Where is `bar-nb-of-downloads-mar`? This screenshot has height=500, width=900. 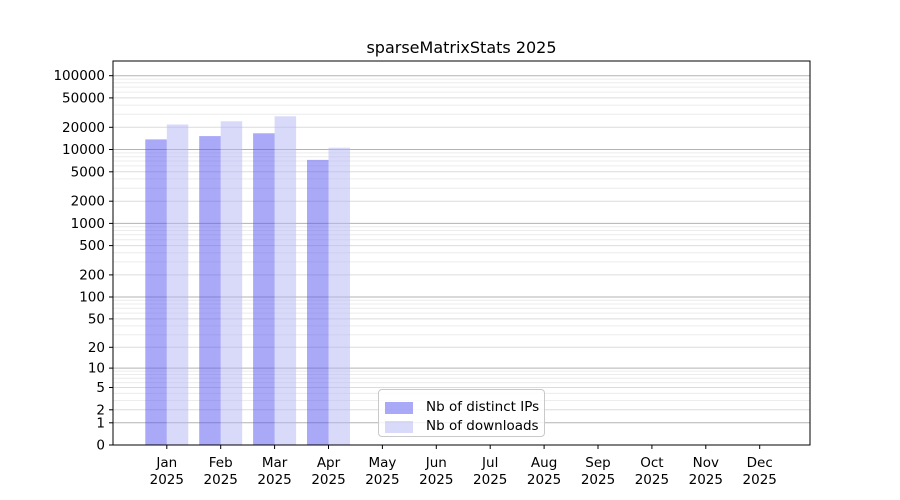 bar-nb-of-downloads-mar is located at coordinates (285, 281).